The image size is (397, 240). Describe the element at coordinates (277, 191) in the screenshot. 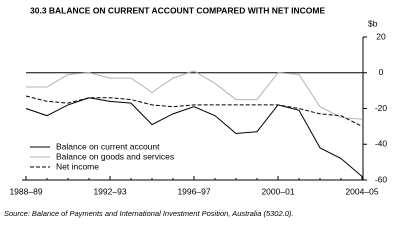

I see `x-tick-label: 2000–01` at that location.